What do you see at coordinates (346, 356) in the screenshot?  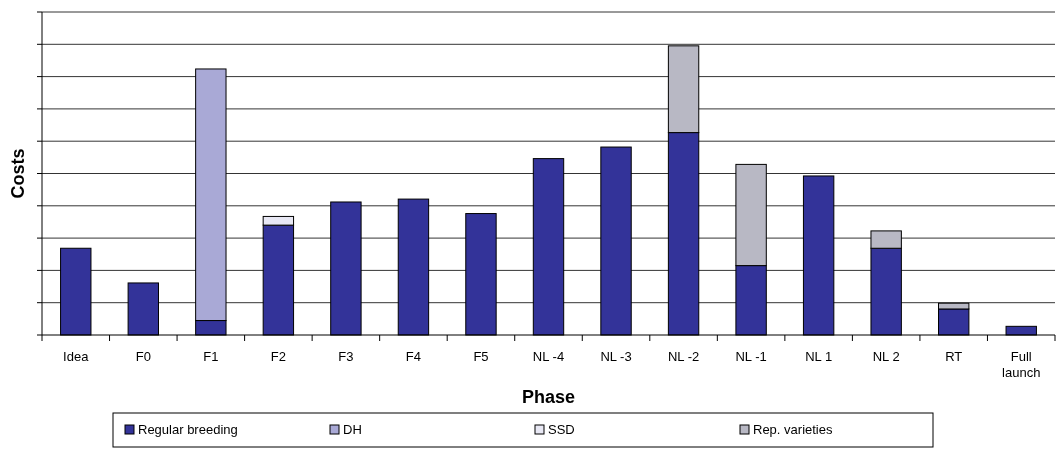 I see `x-tick-label: F3` at bounding box center [346, 356].